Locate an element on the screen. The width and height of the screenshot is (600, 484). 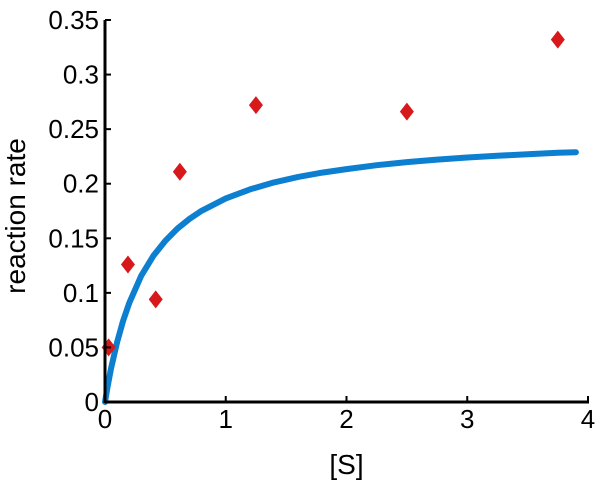
x-tick-label: 2 is located at coordinates (346, 419).